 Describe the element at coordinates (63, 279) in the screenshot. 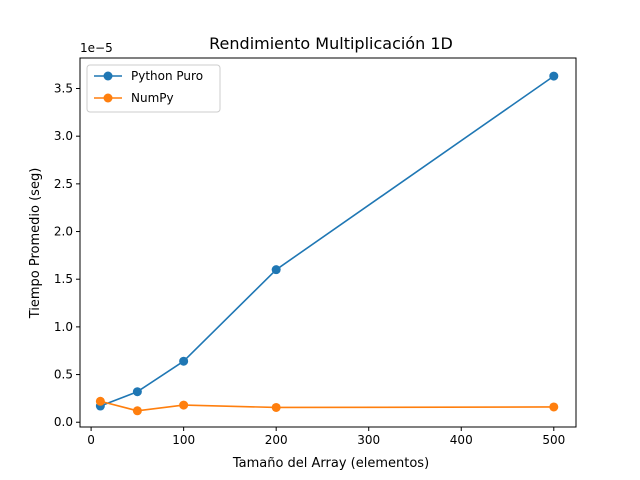

I see `y-tick-label: 1.5` at that location.